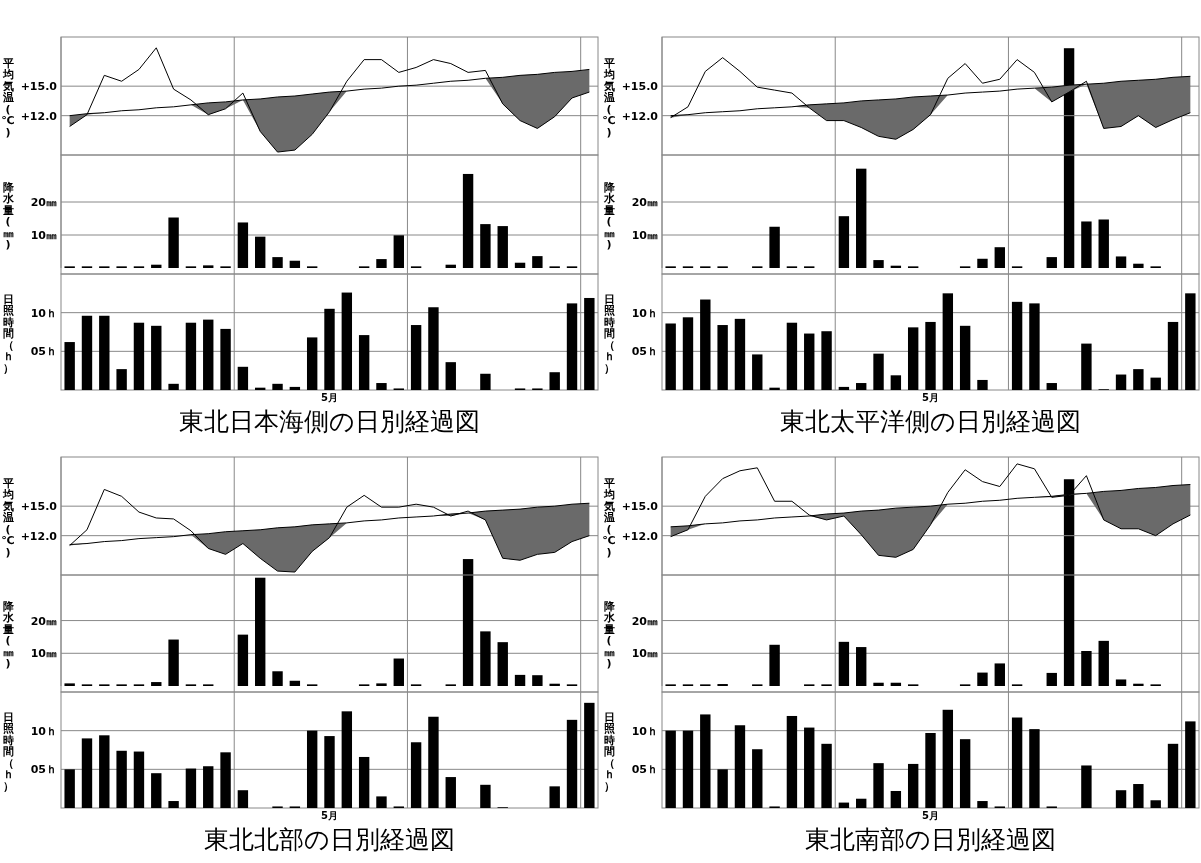  What do you see at coordinates (930, 839) in the screenshot?
I see `text: 東北南部の日別経過図` at bounding box center [930, 839].